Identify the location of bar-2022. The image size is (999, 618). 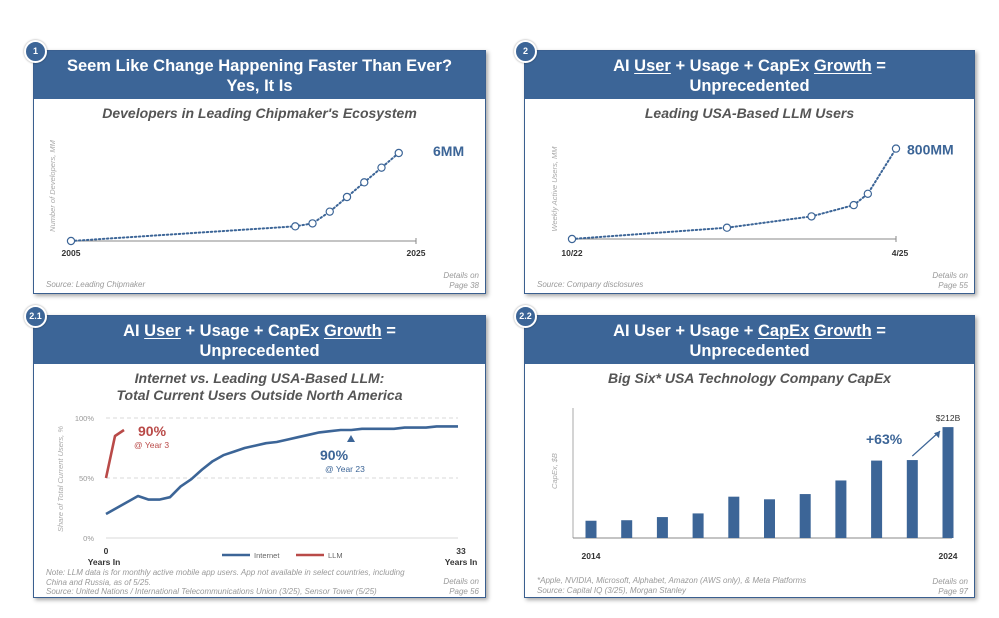
(877, 499).